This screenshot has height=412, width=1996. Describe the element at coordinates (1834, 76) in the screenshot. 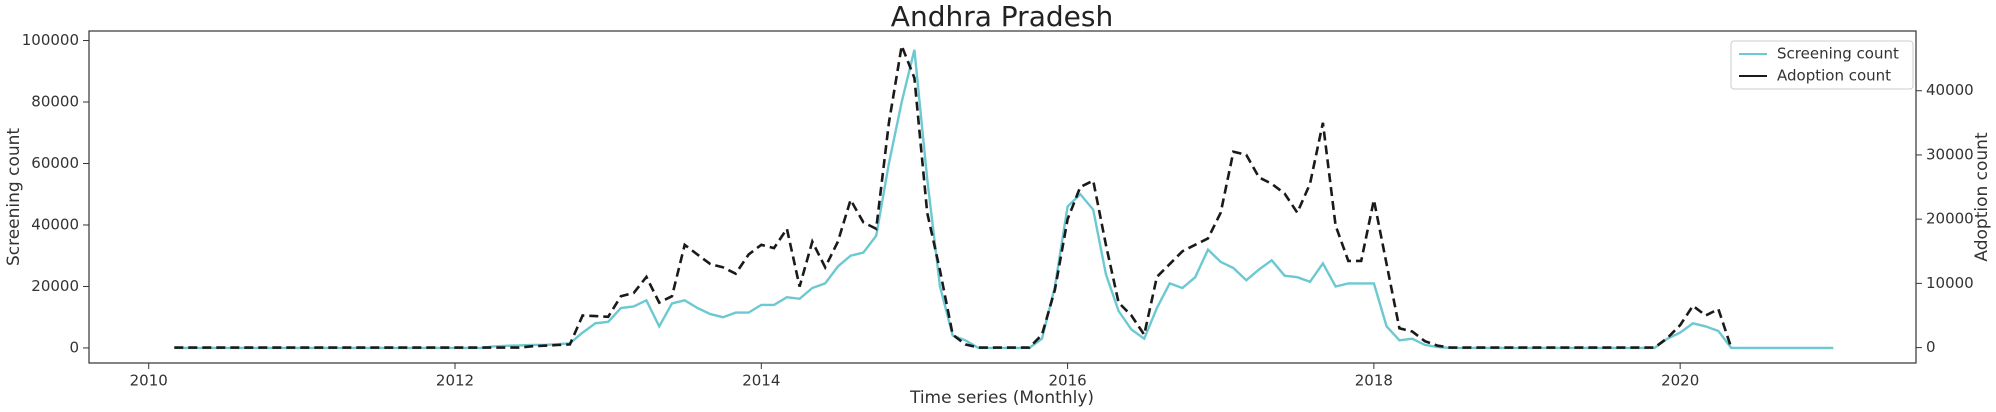

I see `legend-label: Adoption count` at that location.